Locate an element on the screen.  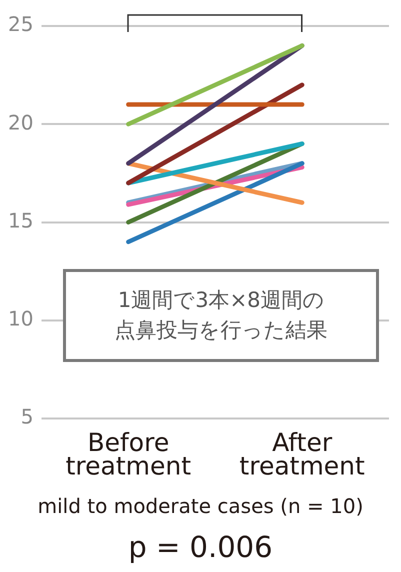
x-axis-title: mild to moderate cases (n = 10) is located at coordinates (200, 506).